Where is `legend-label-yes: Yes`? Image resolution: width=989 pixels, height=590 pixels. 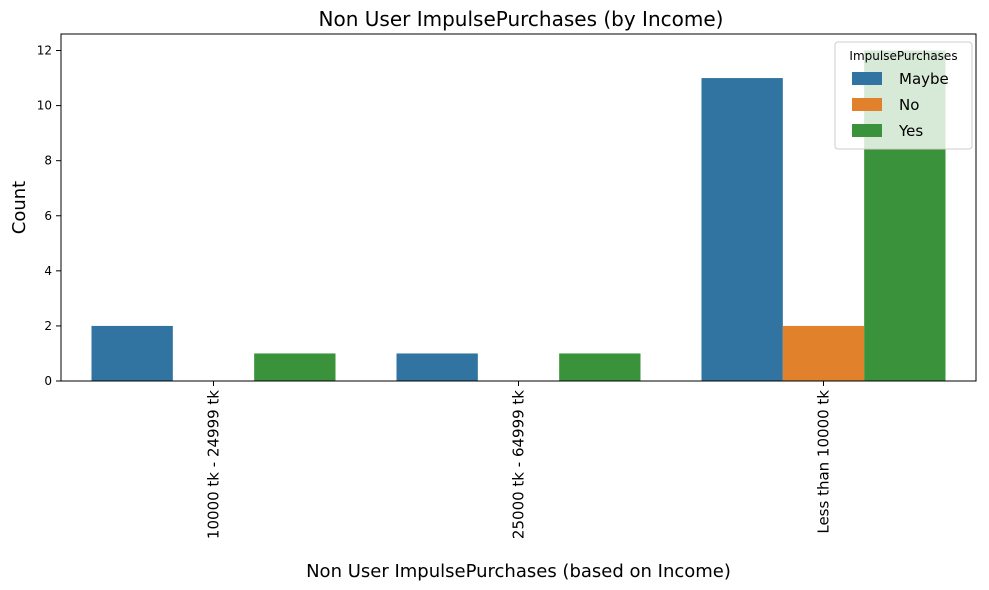
legend-label-yes: Yes is located at coordinates (910, 131).